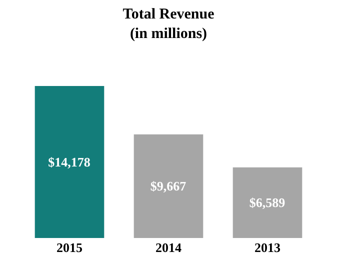 The width and height of the screenshot is (337, 266). I want to click on data-label: $6,589, so click(267, 202).